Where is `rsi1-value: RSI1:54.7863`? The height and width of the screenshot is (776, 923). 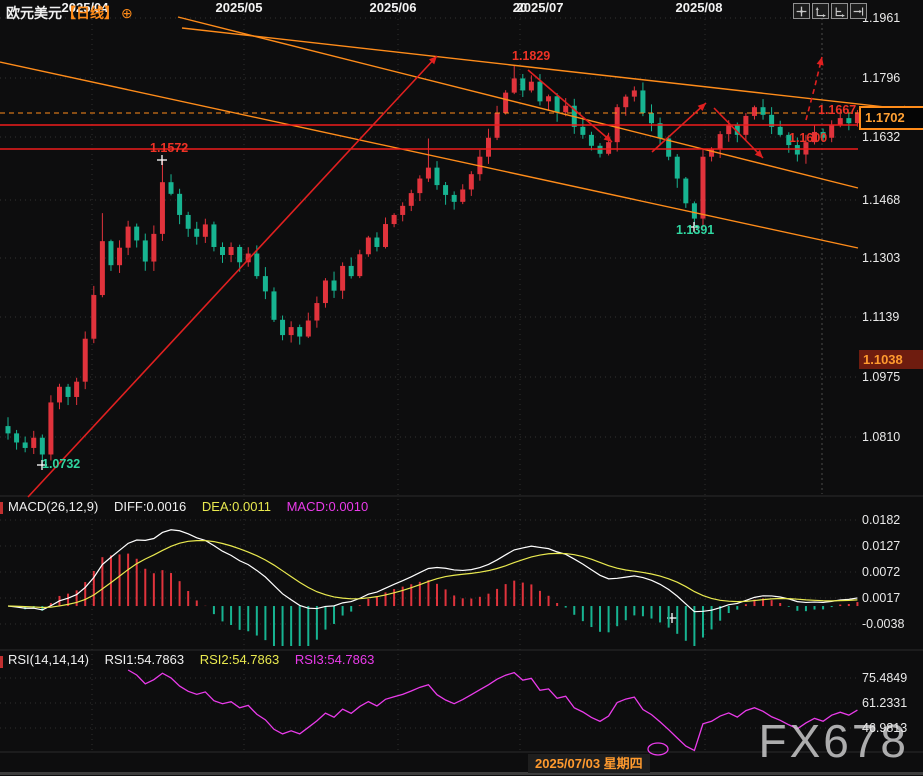 rsi1-value: RSI1:54.7863 is located at coordinates (144, 659).